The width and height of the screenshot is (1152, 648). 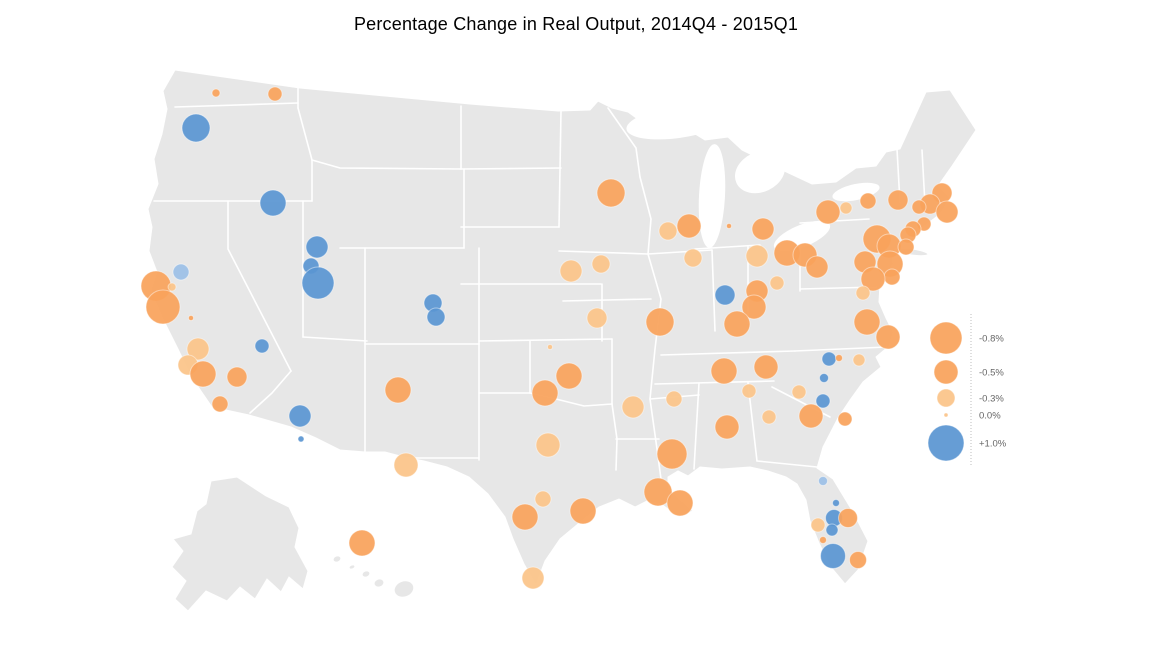 What do you see at coordinates (990, 416) in the screenshot?
I see `legend-label: 0.0%` at bounding box center [990, 416].